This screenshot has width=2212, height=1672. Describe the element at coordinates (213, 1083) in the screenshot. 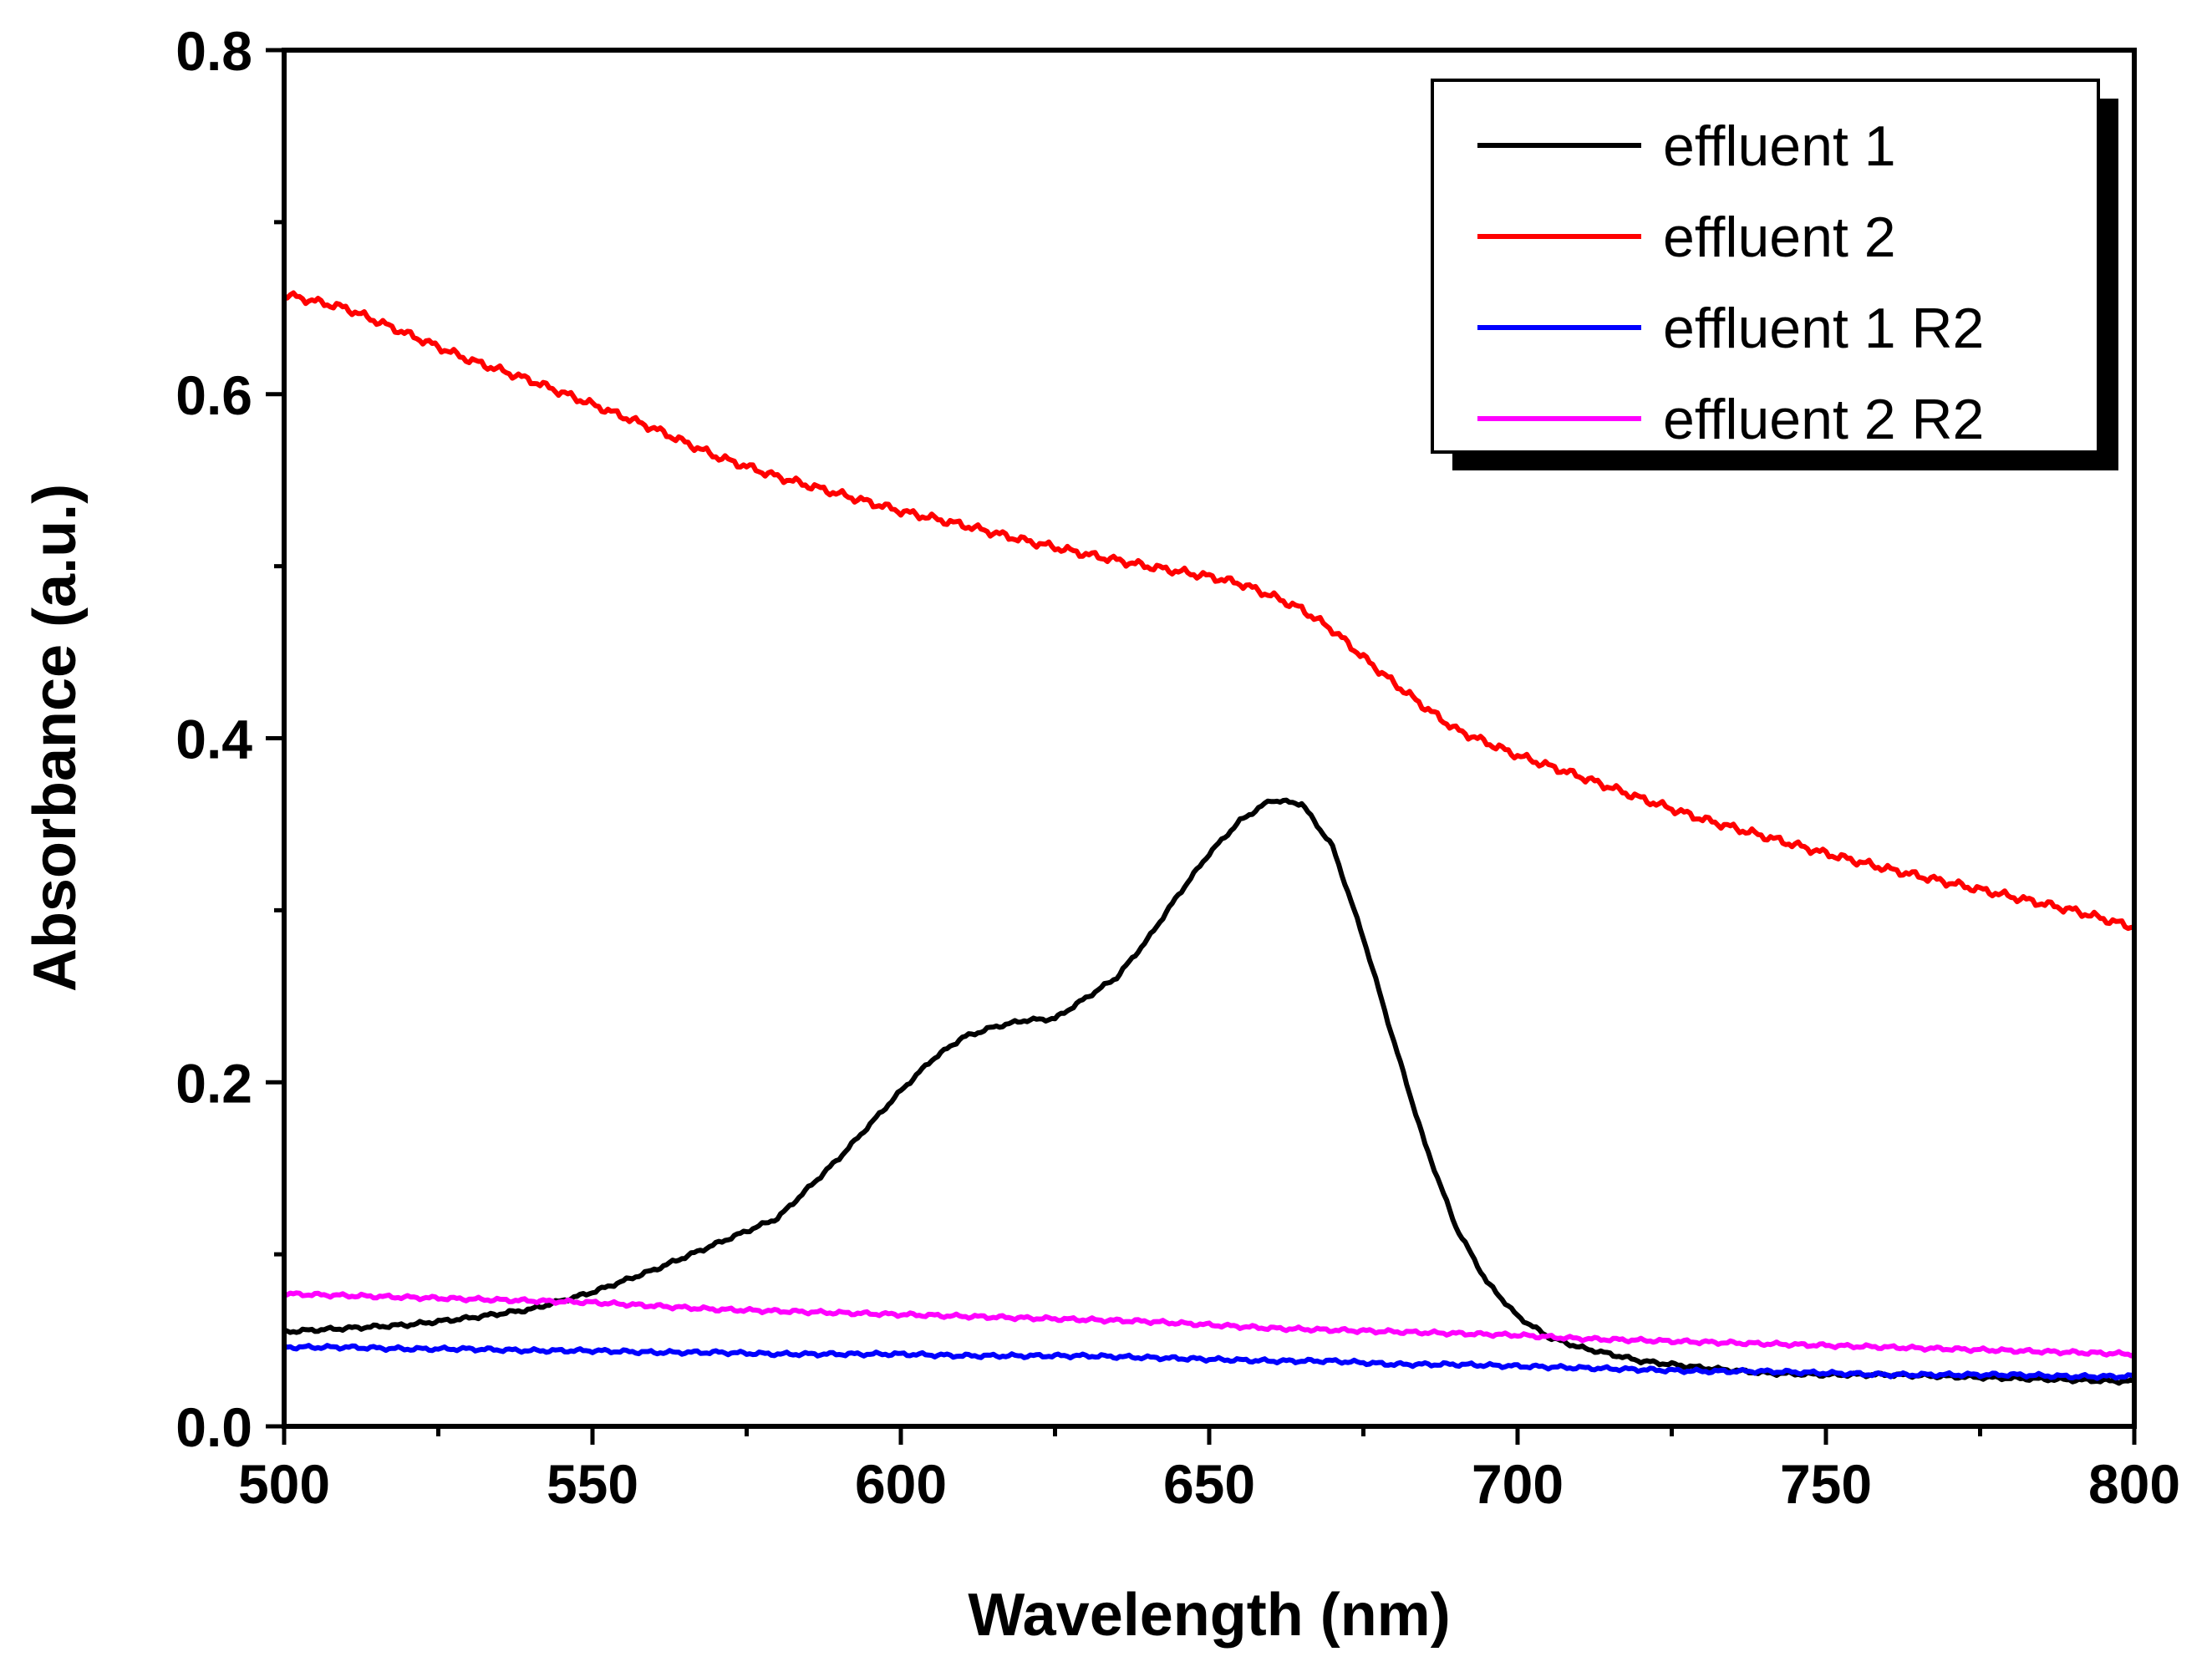

I see `y-tick-label: 0.2` at that location.